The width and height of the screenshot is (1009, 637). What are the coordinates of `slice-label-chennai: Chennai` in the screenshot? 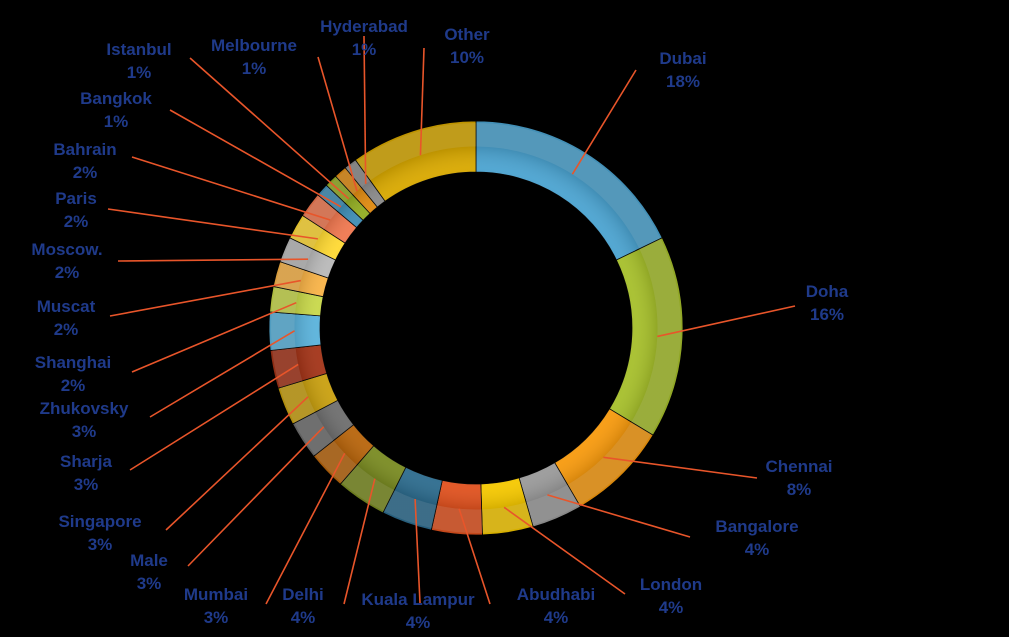 It's located at (798, 466).